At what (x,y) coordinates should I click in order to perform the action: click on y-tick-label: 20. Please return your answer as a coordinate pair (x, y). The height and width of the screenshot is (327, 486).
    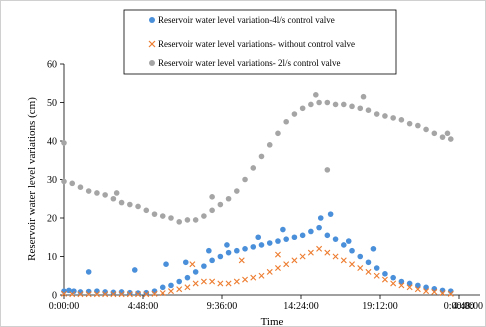
    Looking at the image, I should click on (52, 219).